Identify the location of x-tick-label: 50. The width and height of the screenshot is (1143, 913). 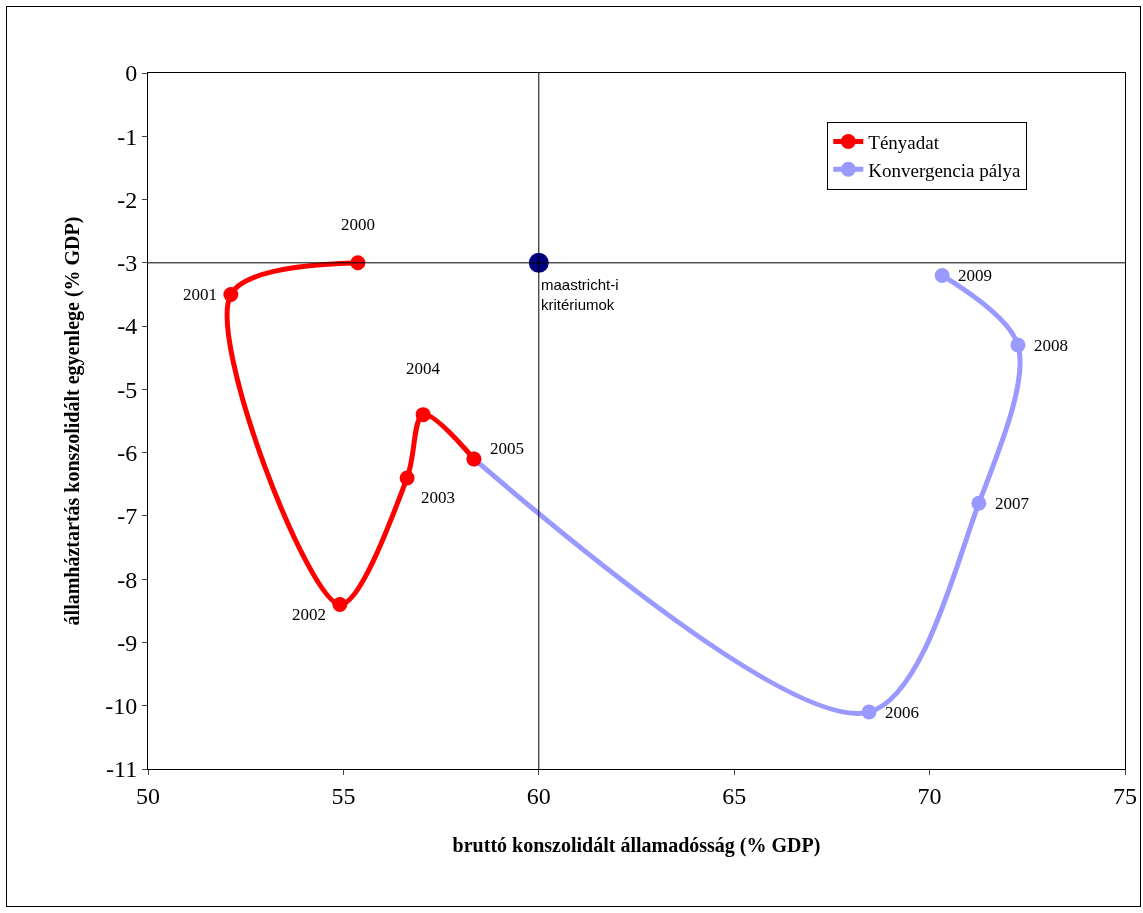
(148, 795).